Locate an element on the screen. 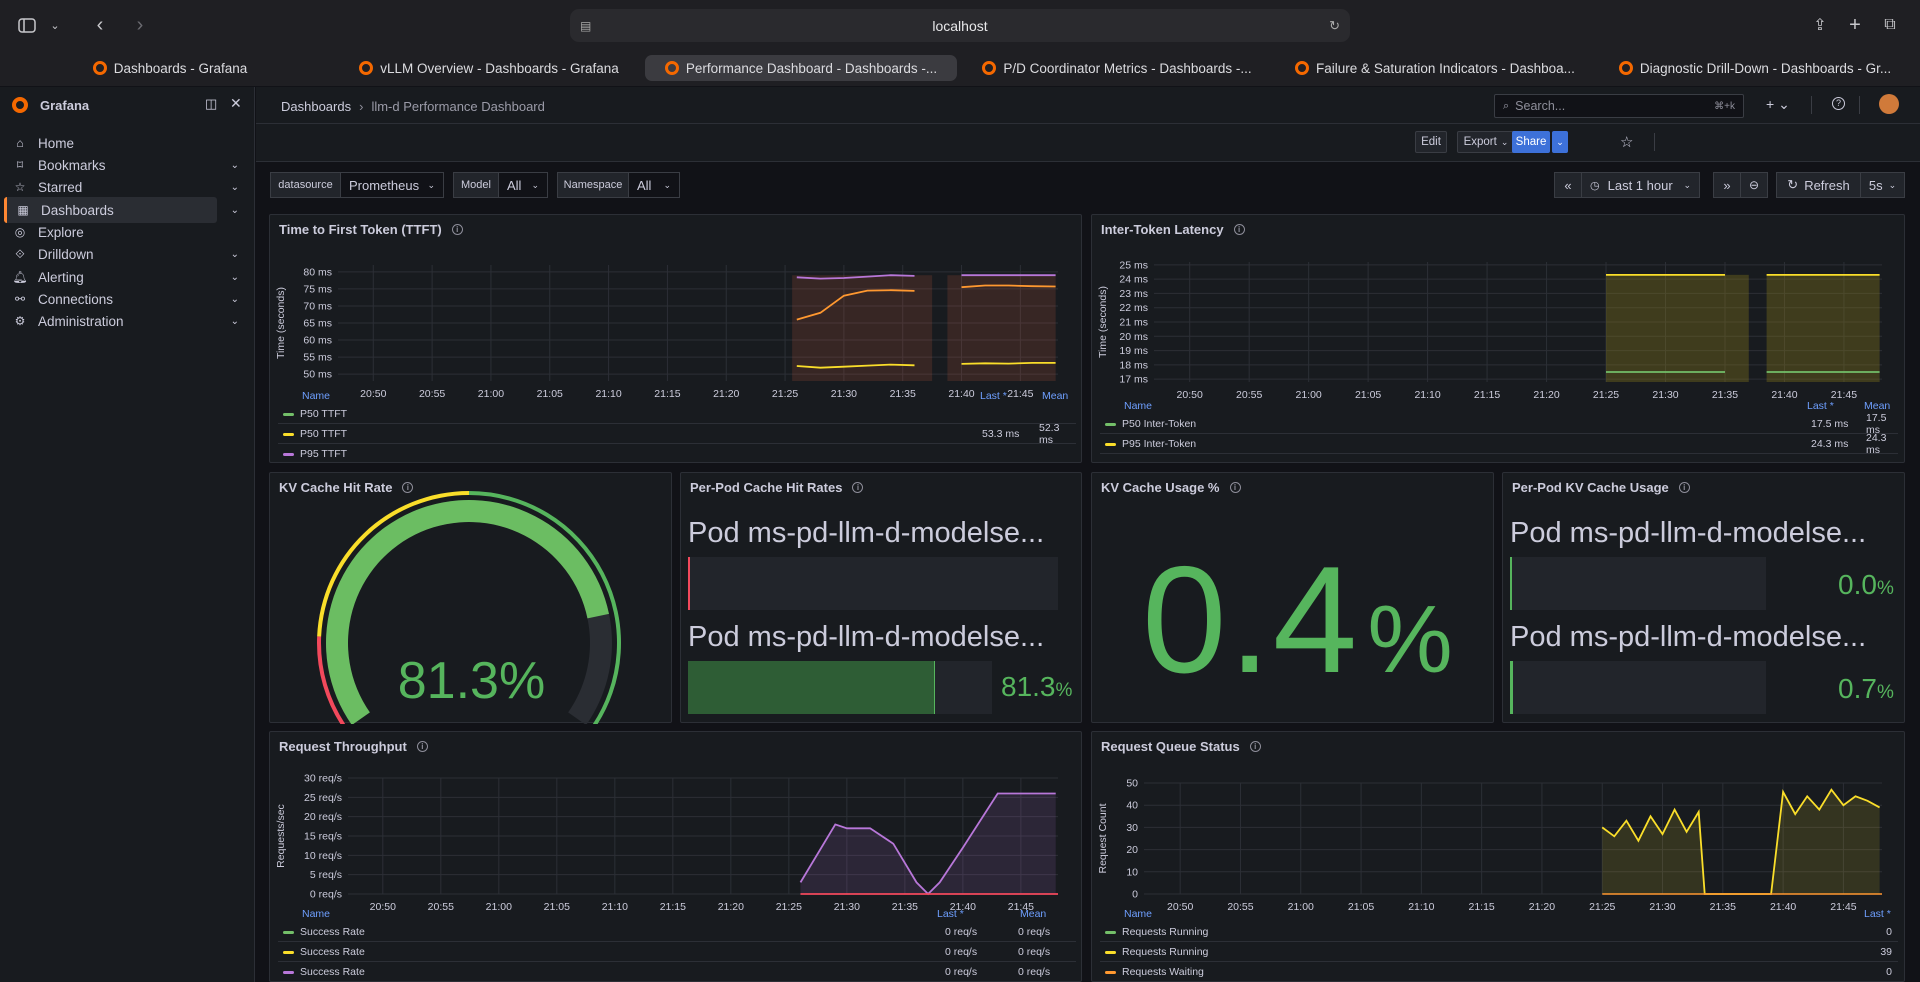 The image size is (1920, 982). throughput-title: Request Throughput is located at coordinates (343, 746).